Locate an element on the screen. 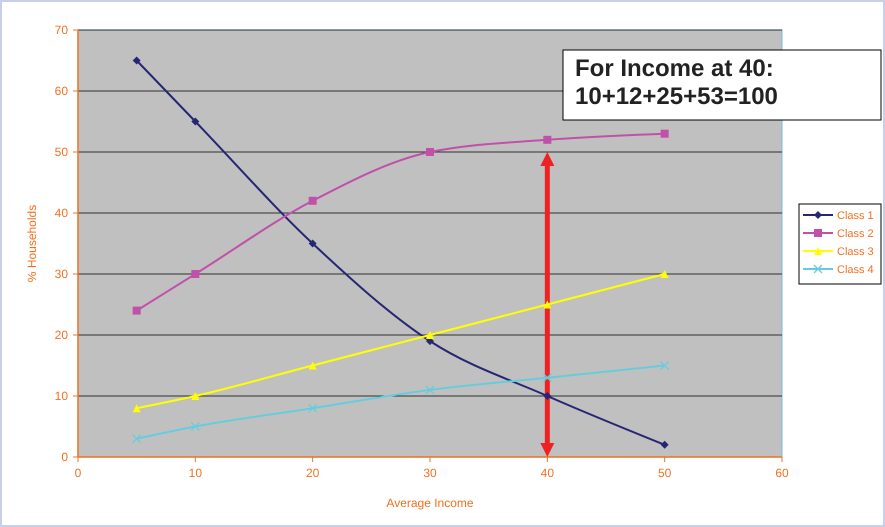  y-axis-title: % Households is located at coordinates (32, 243).